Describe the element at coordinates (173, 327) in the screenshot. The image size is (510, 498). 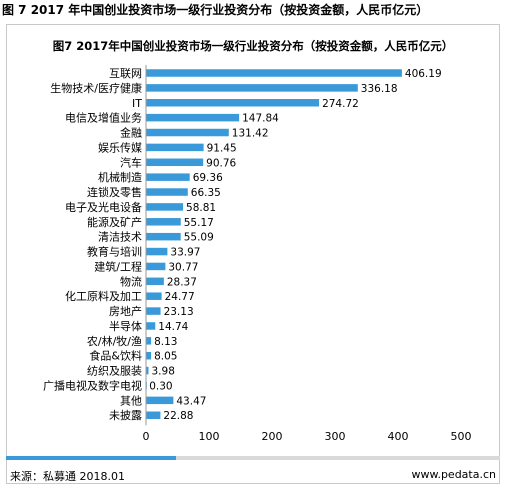
I see `value-label: 14.74` at that location.